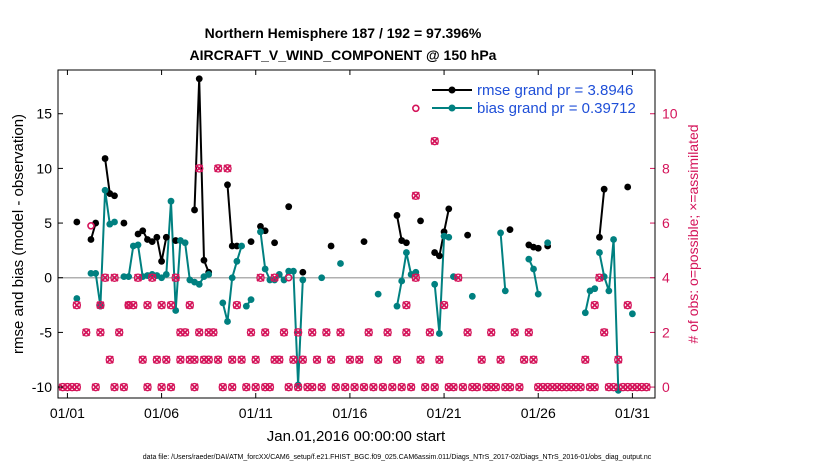 Image resolution: width=830 pixels, height=470 pixels. What do you see at coordinates (256, 413) in the screenshot?
I see `x-tick-label: 01/11` at bounding box center [256, 413].